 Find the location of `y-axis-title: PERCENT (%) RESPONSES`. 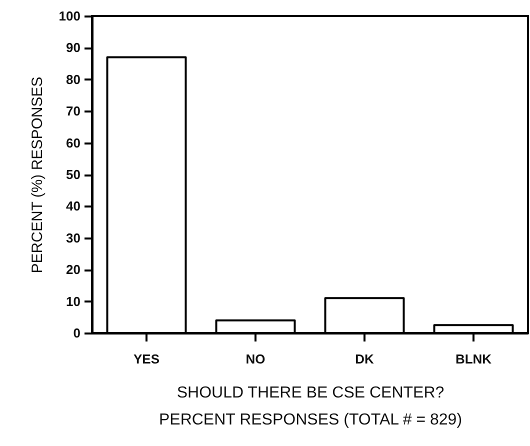

y-axis-title: PERCENT (%) RESPONSES is located at coordinates (37, 175).